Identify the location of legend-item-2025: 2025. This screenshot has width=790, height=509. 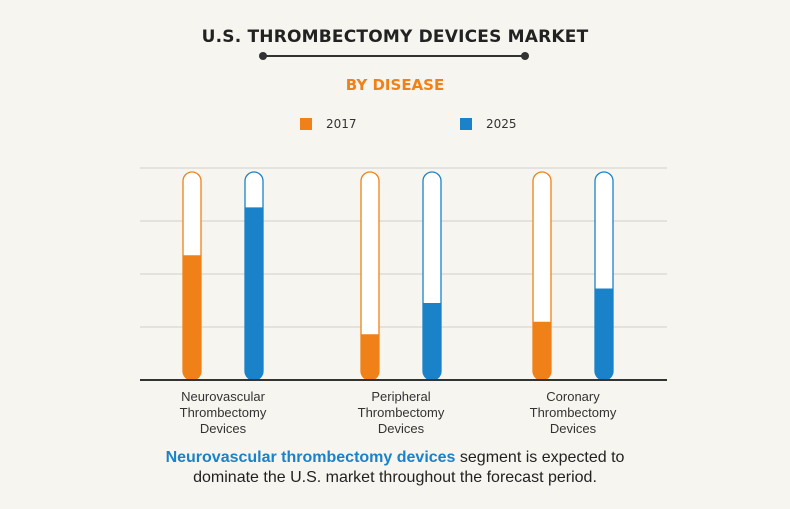
(488, 124).